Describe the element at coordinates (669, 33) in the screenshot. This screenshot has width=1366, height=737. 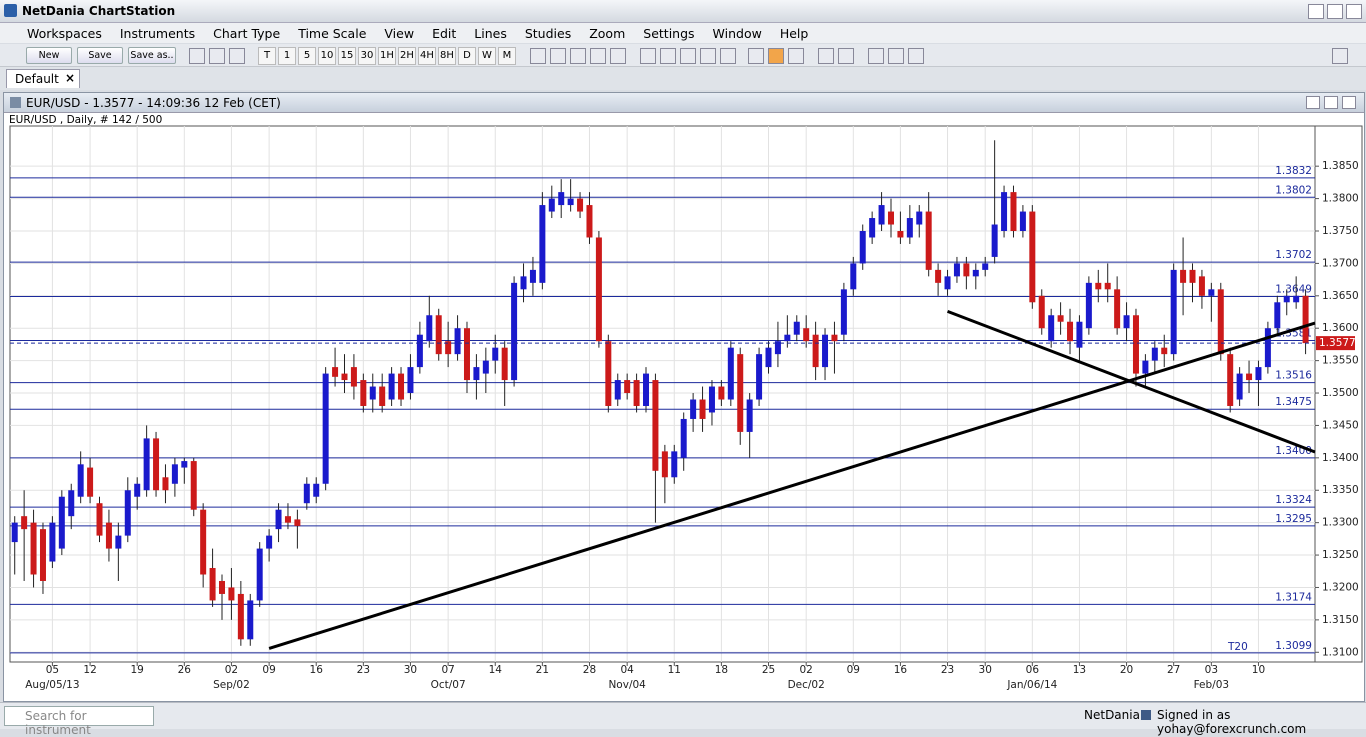
I see `menu-item: Settings` at that location.